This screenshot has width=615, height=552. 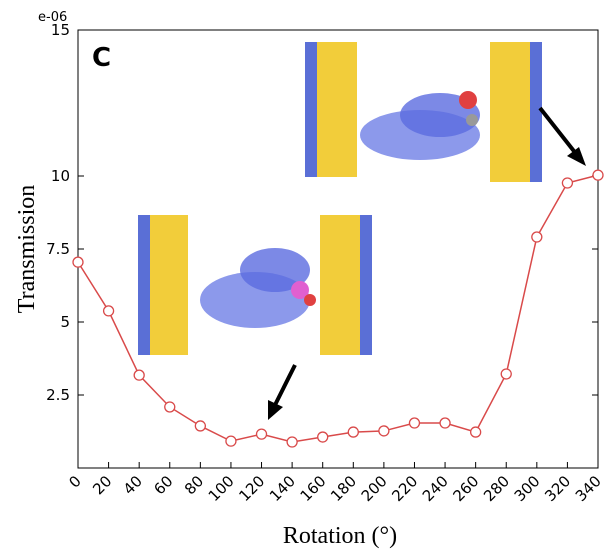 I want to click on x-tick-label: 120, so click(x=251, y=488).